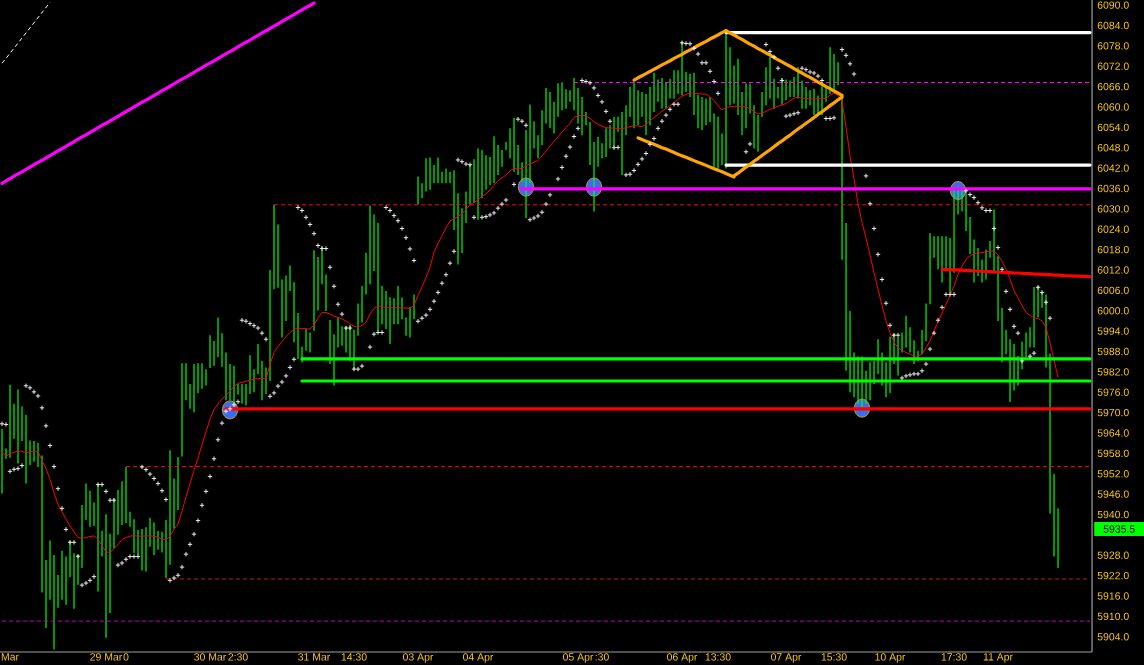 This screenshot has height=665, width=1144. What do you see at coordinates (1113, 249) in the screenshot?
I see `y-tick-label: 6018.0` at bounding box center [1113, 249].